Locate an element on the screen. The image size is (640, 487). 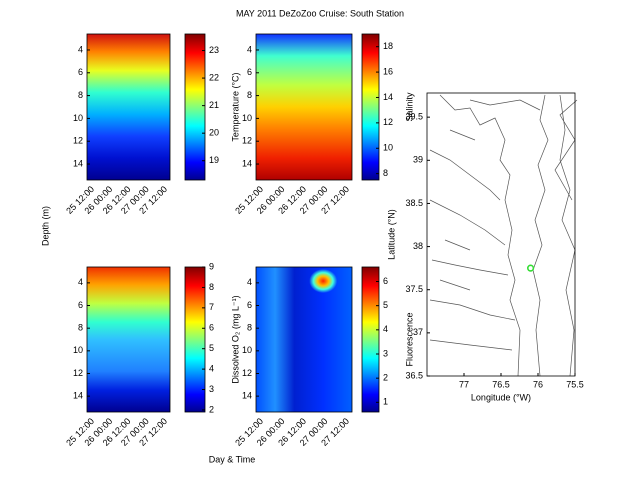
station-point is located at coordinates (530, 268).